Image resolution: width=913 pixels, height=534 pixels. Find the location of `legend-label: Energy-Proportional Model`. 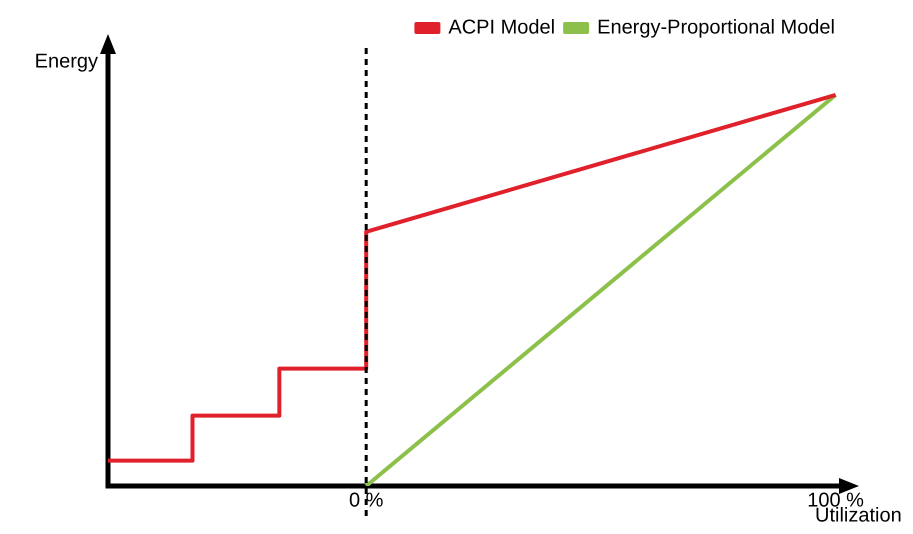

legend-label: Energy-Proportional Model is located at coordinates (716, 27).